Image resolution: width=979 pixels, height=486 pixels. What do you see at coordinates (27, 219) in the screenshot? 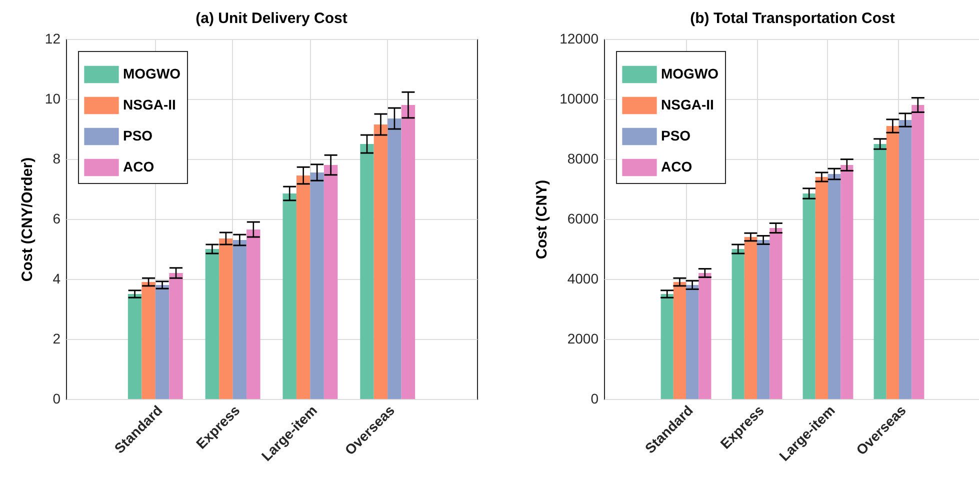
I see `y-axis-title: Cost (CNY/Order)` at bounding box center [27, 219].